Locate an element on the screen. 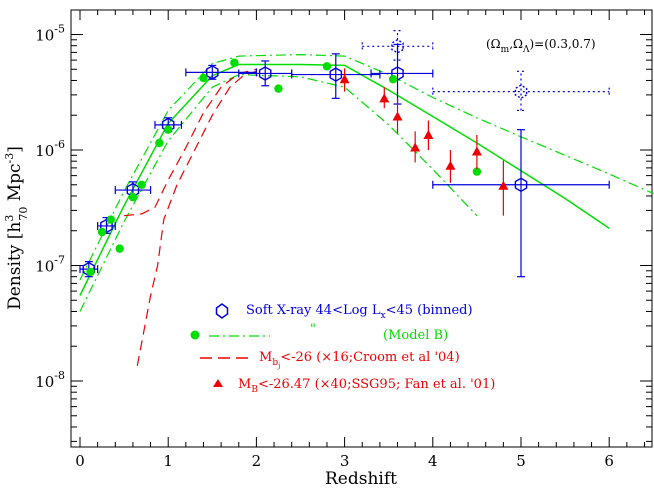 This screenshot has height=494, width=654. legend-hexagon-marker is located at coordinates (222, 311).